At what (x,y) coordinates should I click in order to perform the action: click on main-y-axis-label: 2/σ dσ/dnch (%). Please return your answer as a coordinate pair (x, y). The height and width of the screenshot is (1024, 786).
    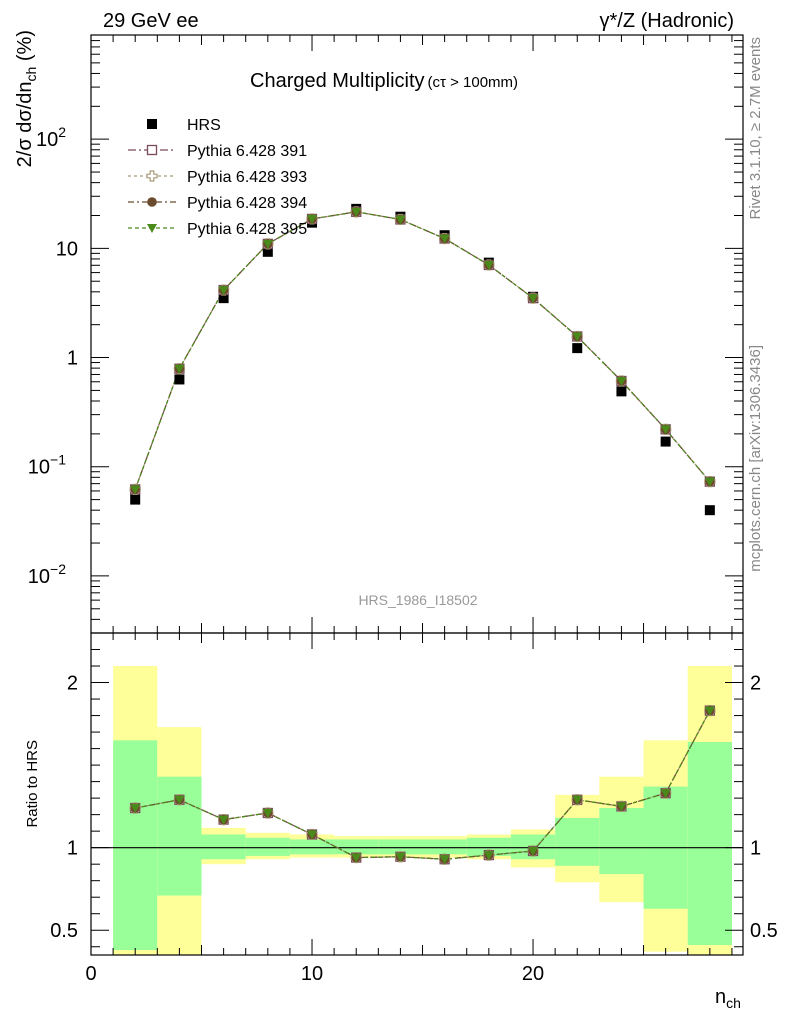
    Looking at the image, I should click on (26, 98).